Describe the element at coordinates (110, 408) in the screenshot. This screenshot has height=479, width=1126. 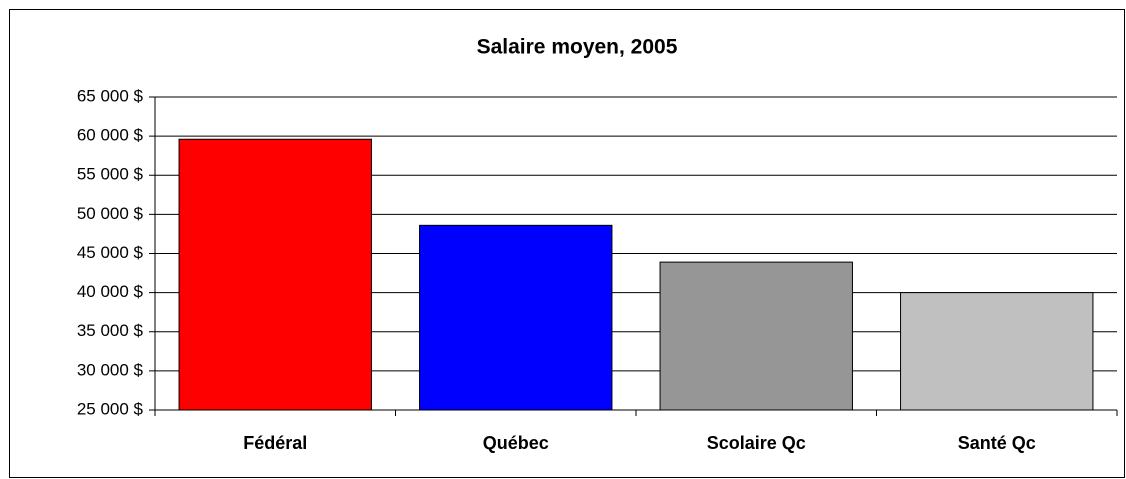
I see `y-tick-label: 25 000 $` at that location.